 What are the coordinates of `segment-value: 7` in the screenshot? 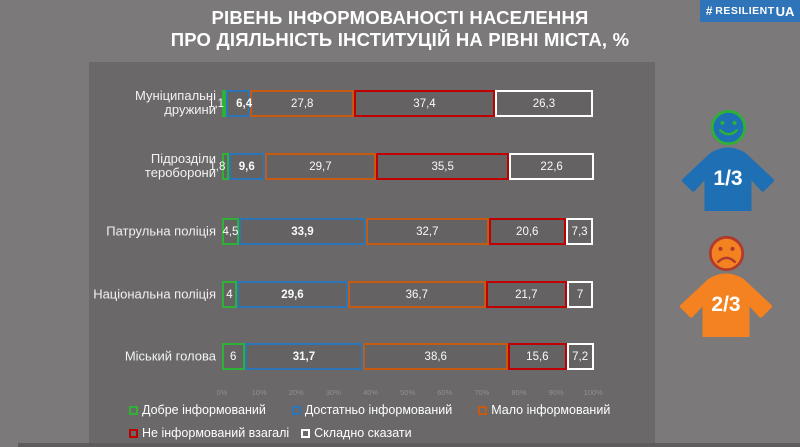 It's located at (580, 294).